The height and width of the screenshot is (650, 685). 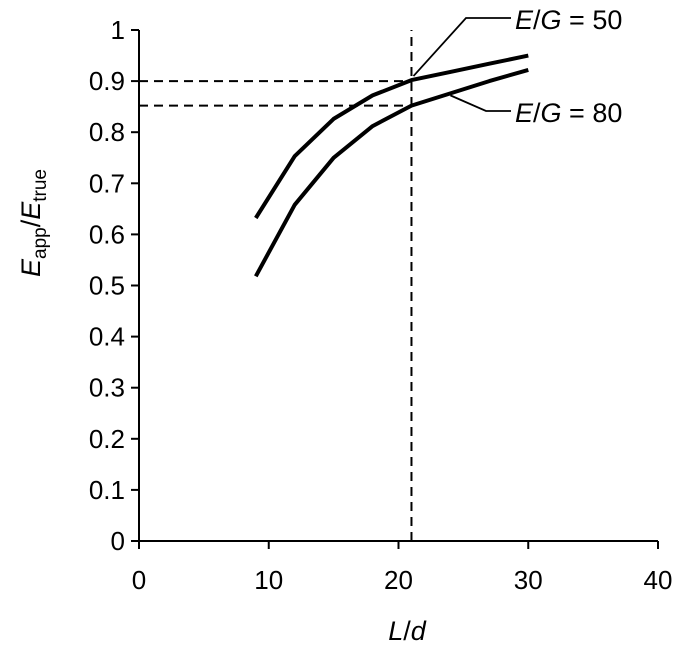 I want to click on y-tick-label: 0.4, so click(x=107, y=337).